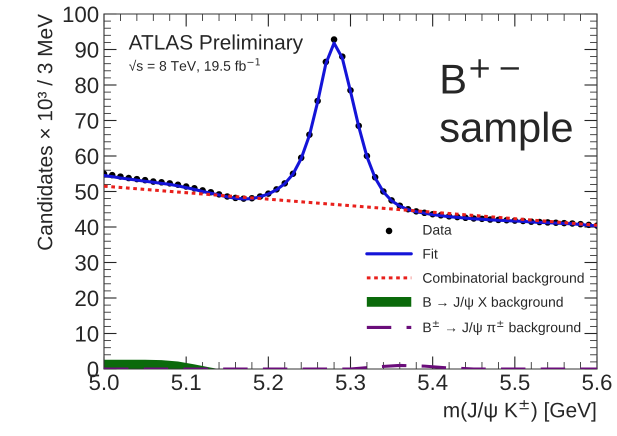 Image resolution: width=617 pixels, height=436 pixels. Describe the element at coordinates (81, 14) in the screenshot. I see `y-tick-label: 100` at that location.